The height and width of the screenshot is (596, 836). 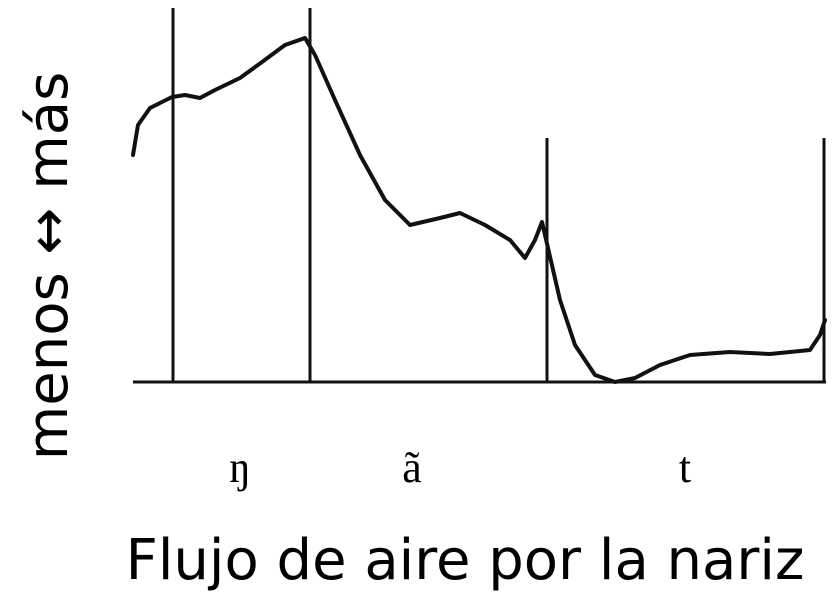 I want to click on title: Flujo de aire por la nariz, so click(x=465, y=560).